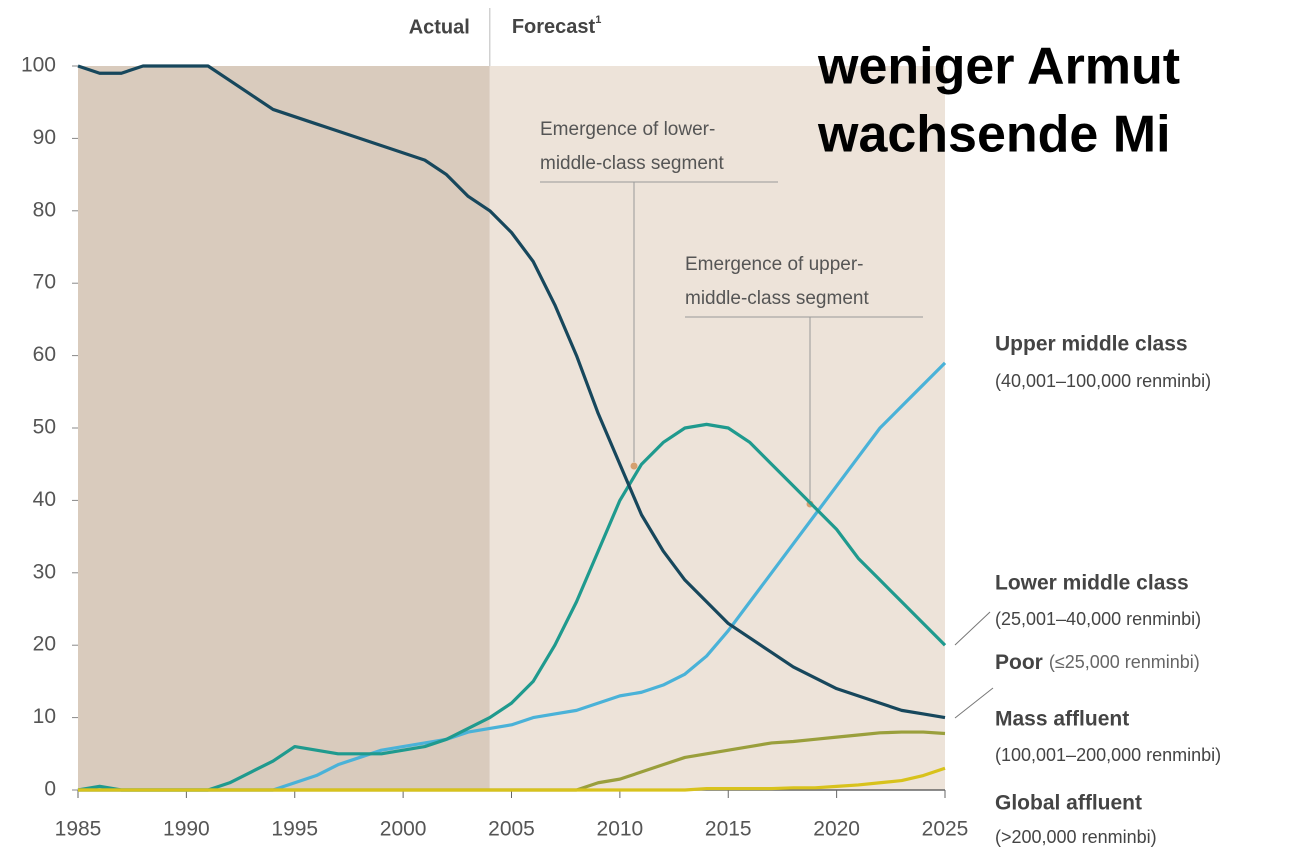 This screenshot has width=1315, height=854. I want to click on forecast-label: Forecast1, so click(557, 26).